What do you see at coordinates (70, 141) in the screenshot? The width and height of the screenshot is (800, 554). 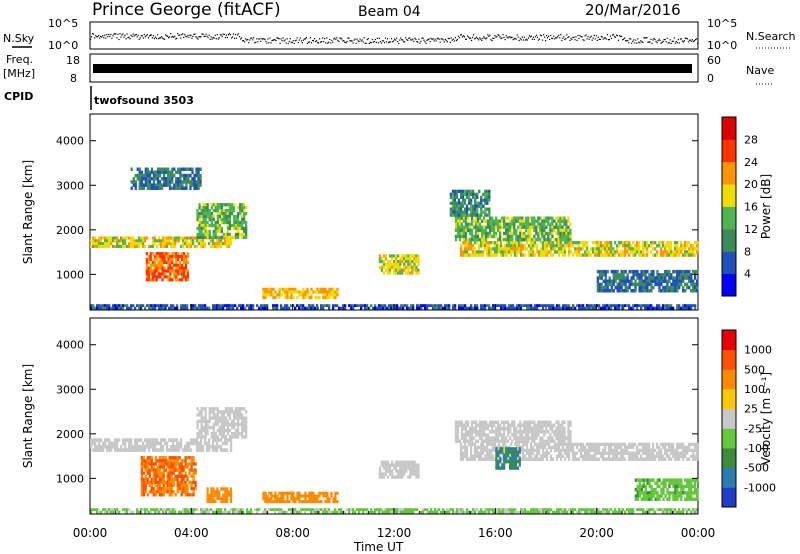 I see `power-ytick-label: 4000` at bounding box center [70, 141].